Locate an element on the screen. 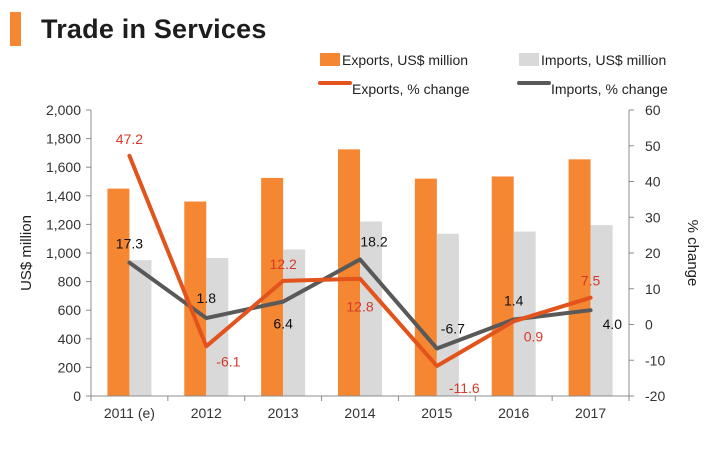  imports-change-label: 17.3 is located at coordinates (129, 244).